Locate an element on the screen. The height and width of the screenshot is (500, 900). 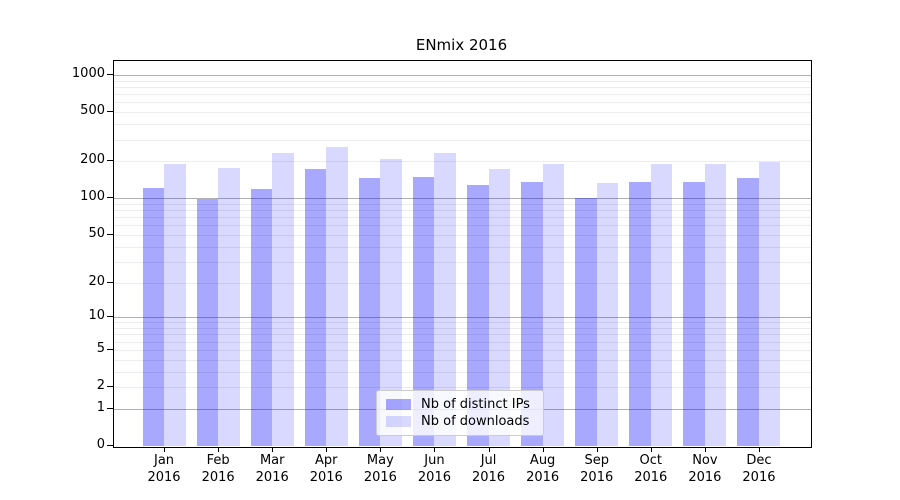
legend-item-downloads: Nb of downloads is located at coordinates (460, 421).